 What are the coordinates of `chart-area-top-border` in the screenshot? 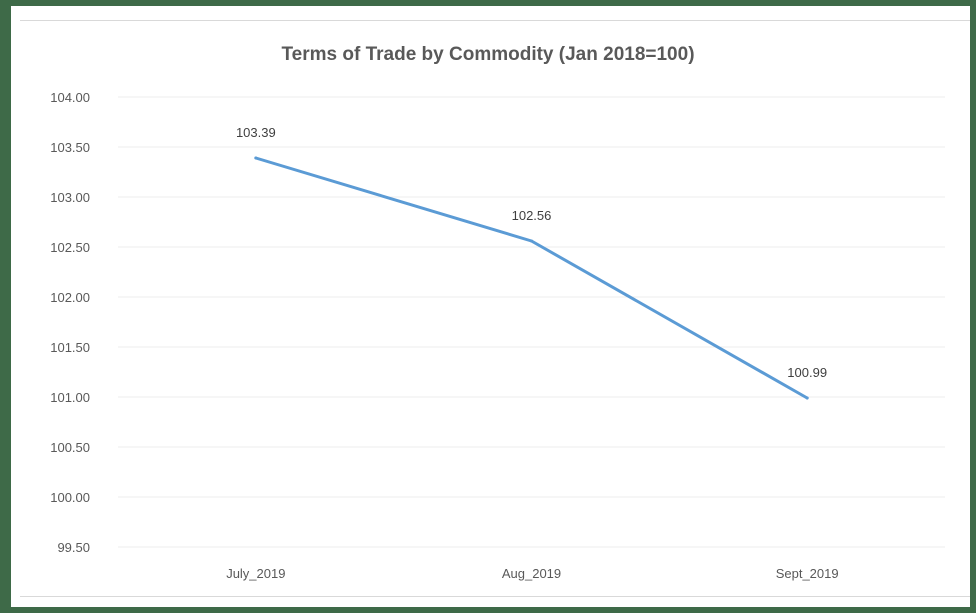 It's located at (495, 20).